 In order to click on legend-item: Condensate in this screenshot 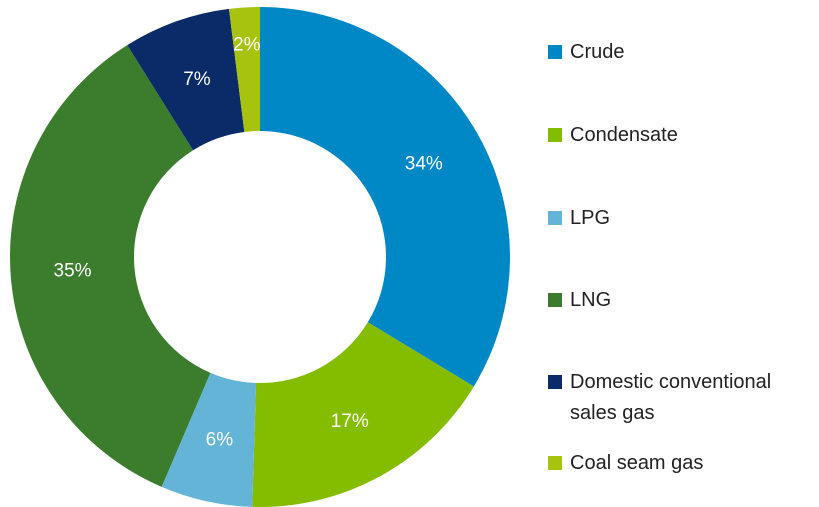, I will do `click(679, 135)`.